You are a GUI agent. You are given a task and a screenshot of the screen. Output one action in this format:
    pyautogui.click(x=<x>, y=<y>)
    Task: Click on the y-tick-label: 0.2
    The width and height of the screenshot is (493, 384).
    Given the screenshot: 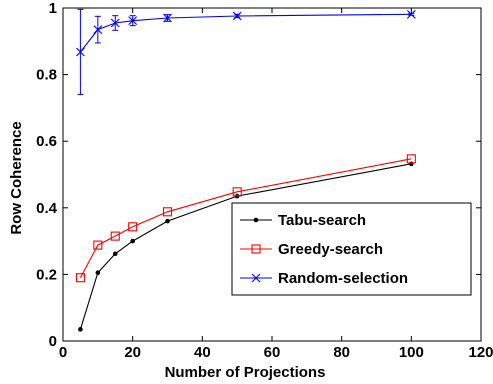 What is the action you would take?
    pyautogui.click(x=46, y=274)
    